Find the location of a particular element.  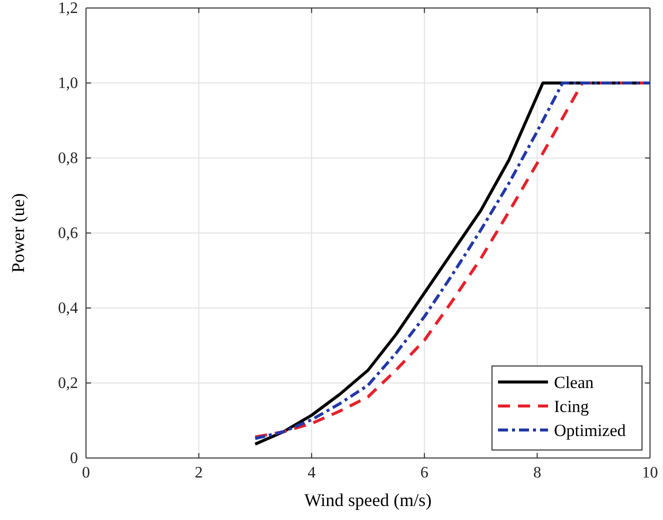

x-tick-label: 4 is located at coordinates (312, 473).